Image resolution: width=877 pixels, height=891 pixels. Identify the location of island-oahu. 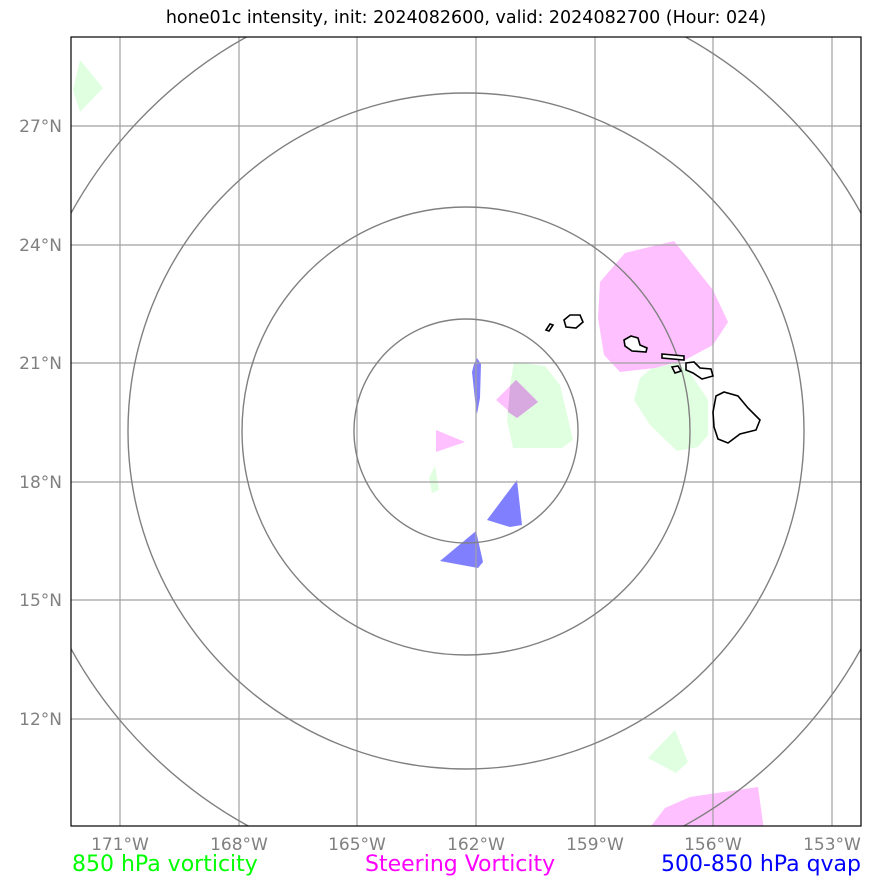
(635, 344).